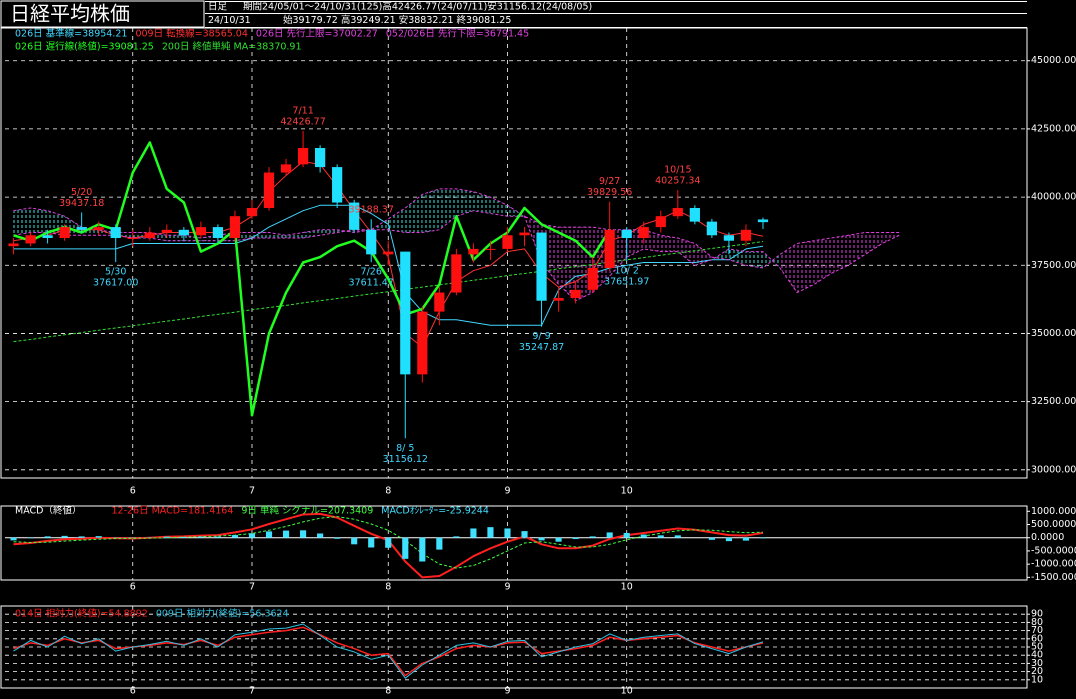  I want to click on x-tick-label: 8, so click(388, 691).